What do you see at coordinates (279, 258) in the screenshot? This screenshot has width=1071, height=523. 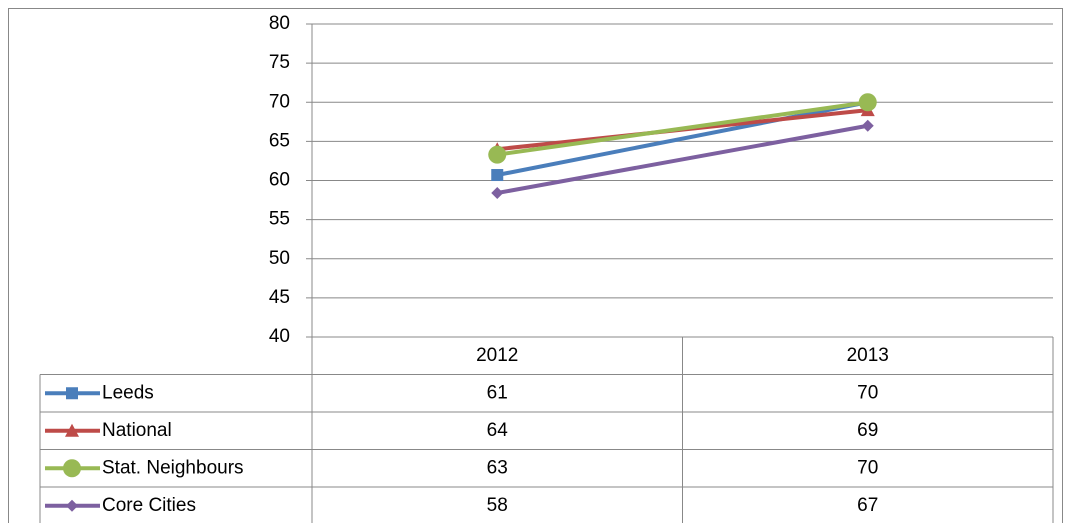 I see `y-tick-label: 50` at bounding box center [279, 258].